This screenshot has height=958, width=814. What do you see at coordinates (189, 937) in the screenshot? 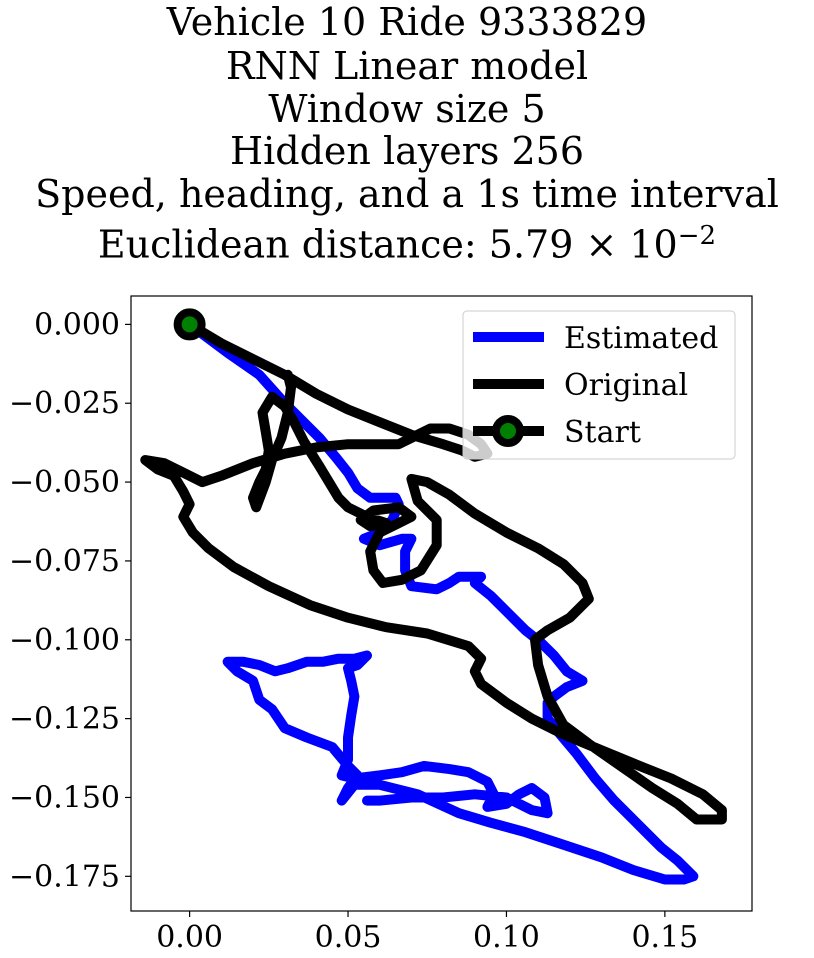
I see `x-tick-label: 0.00` at bounding box center [189, 937].